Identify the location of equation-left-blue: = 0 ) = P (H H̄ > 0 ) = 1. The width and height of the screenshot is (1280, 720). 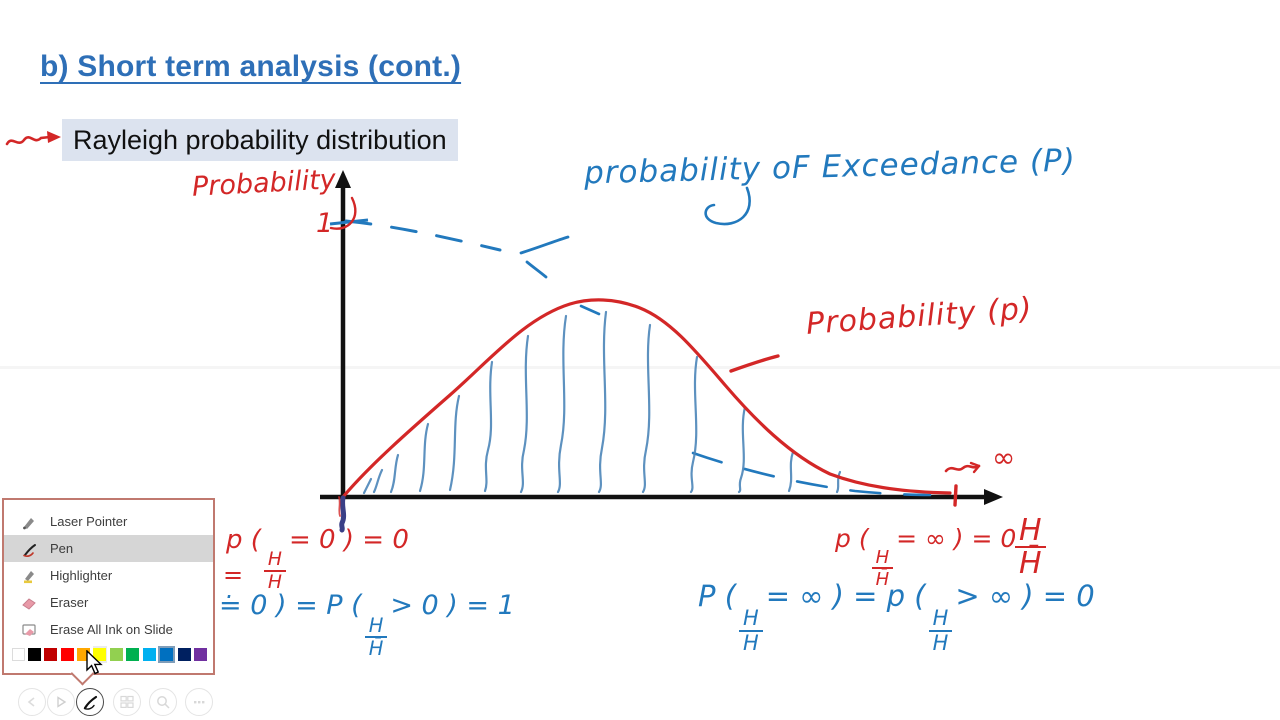
(367, 625).